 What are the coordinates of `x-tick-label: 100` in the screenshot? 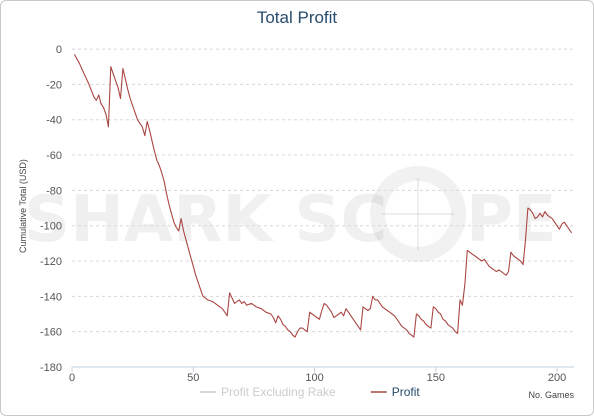 It's located at (314, 378).